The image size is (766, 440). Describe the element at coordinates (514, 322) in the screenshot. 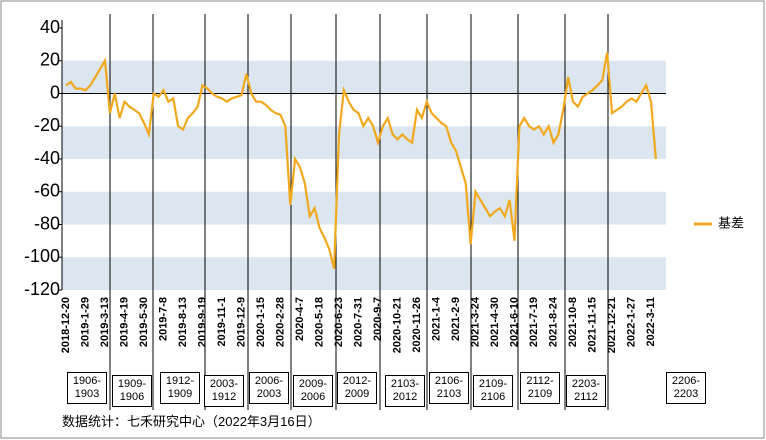

I see `x-tick-label: 2021-6-10` at that location.